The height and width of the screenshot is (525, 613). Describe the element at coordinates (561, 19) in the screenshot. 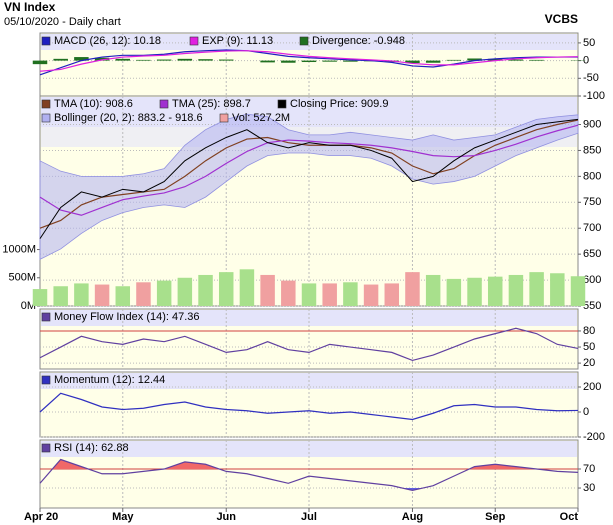

I see `brand: VCBS` at that location.